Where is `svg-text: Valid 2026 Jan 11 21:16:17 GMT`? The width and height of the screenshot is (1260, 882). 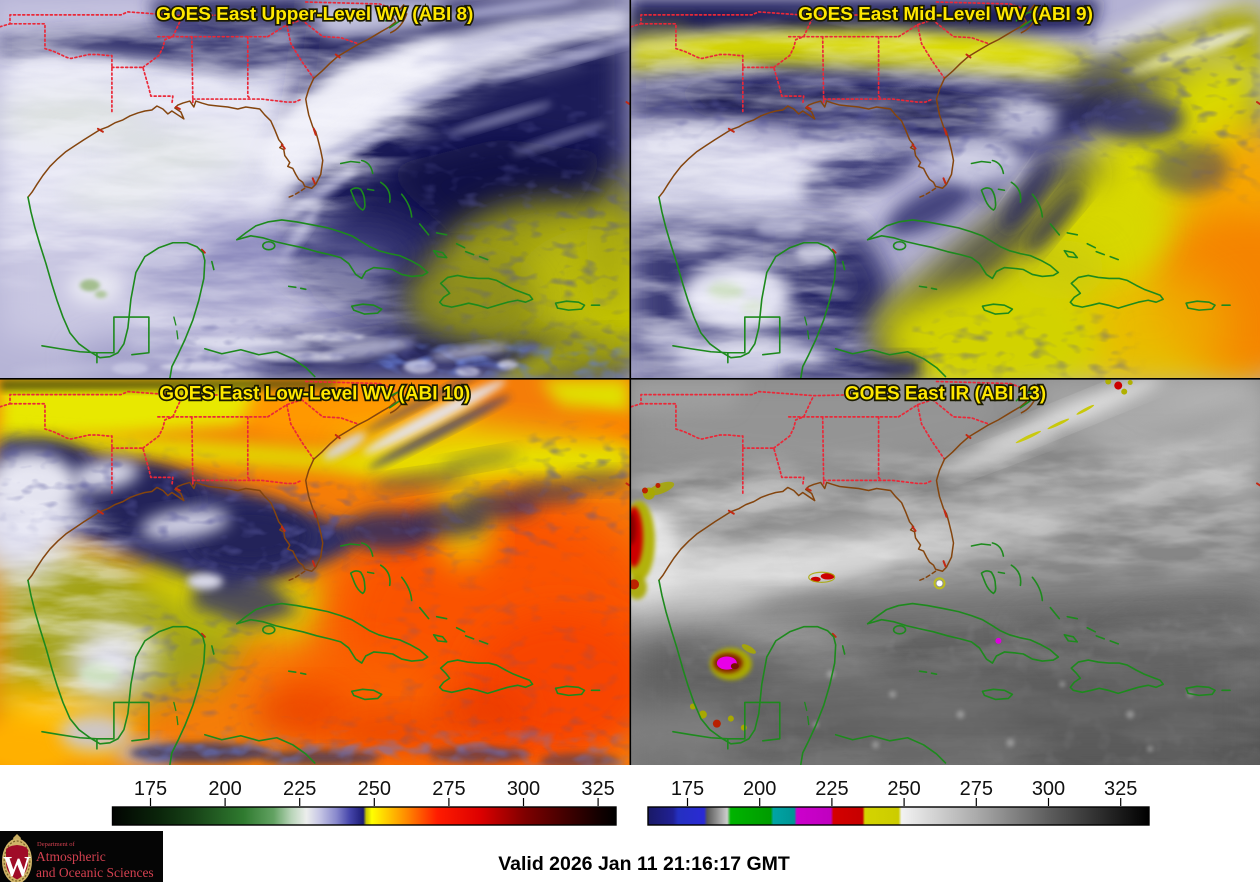
svg-text: Valid 2026 Jan 11 21:16:17 GMT is located at coordinates (644, 864).